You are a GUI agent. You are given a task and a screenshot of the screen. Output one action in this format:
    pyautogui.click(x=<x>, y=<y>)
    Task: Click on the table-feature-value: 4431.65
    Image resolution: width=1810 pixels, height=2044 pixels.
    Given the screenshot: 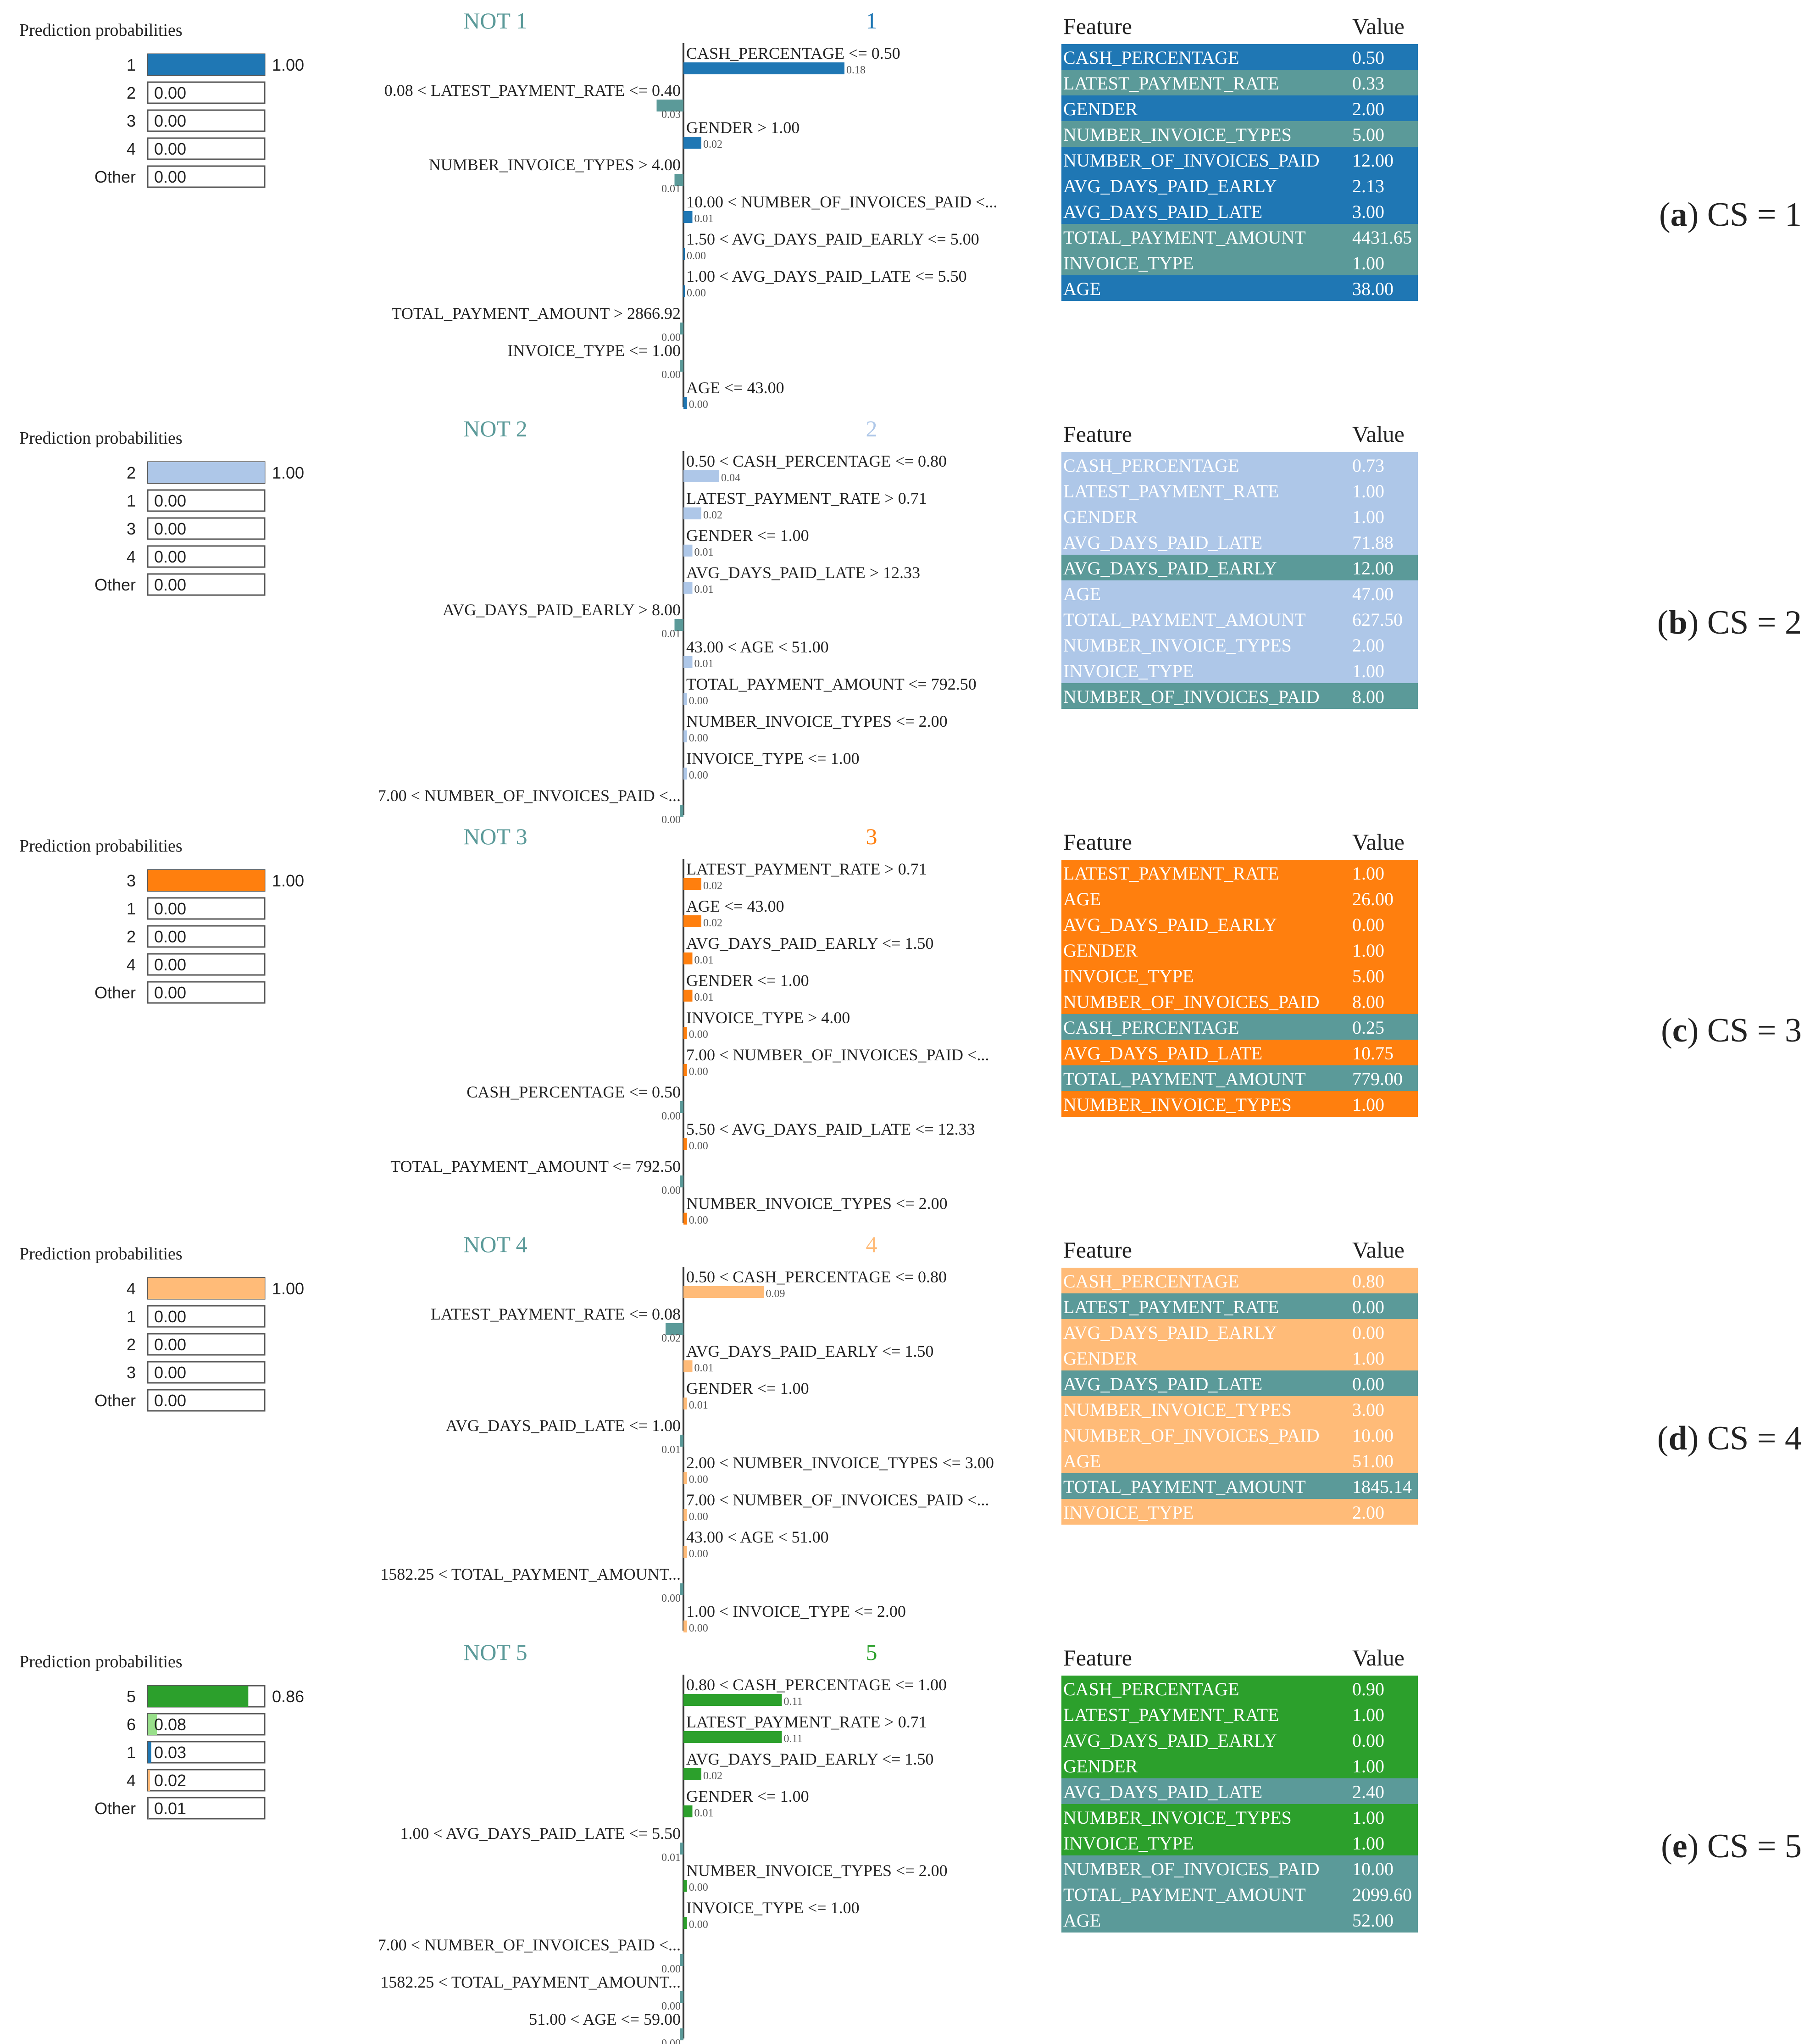 What is the action you would take?
    pyautogui.click(x=1382, y=237)
    